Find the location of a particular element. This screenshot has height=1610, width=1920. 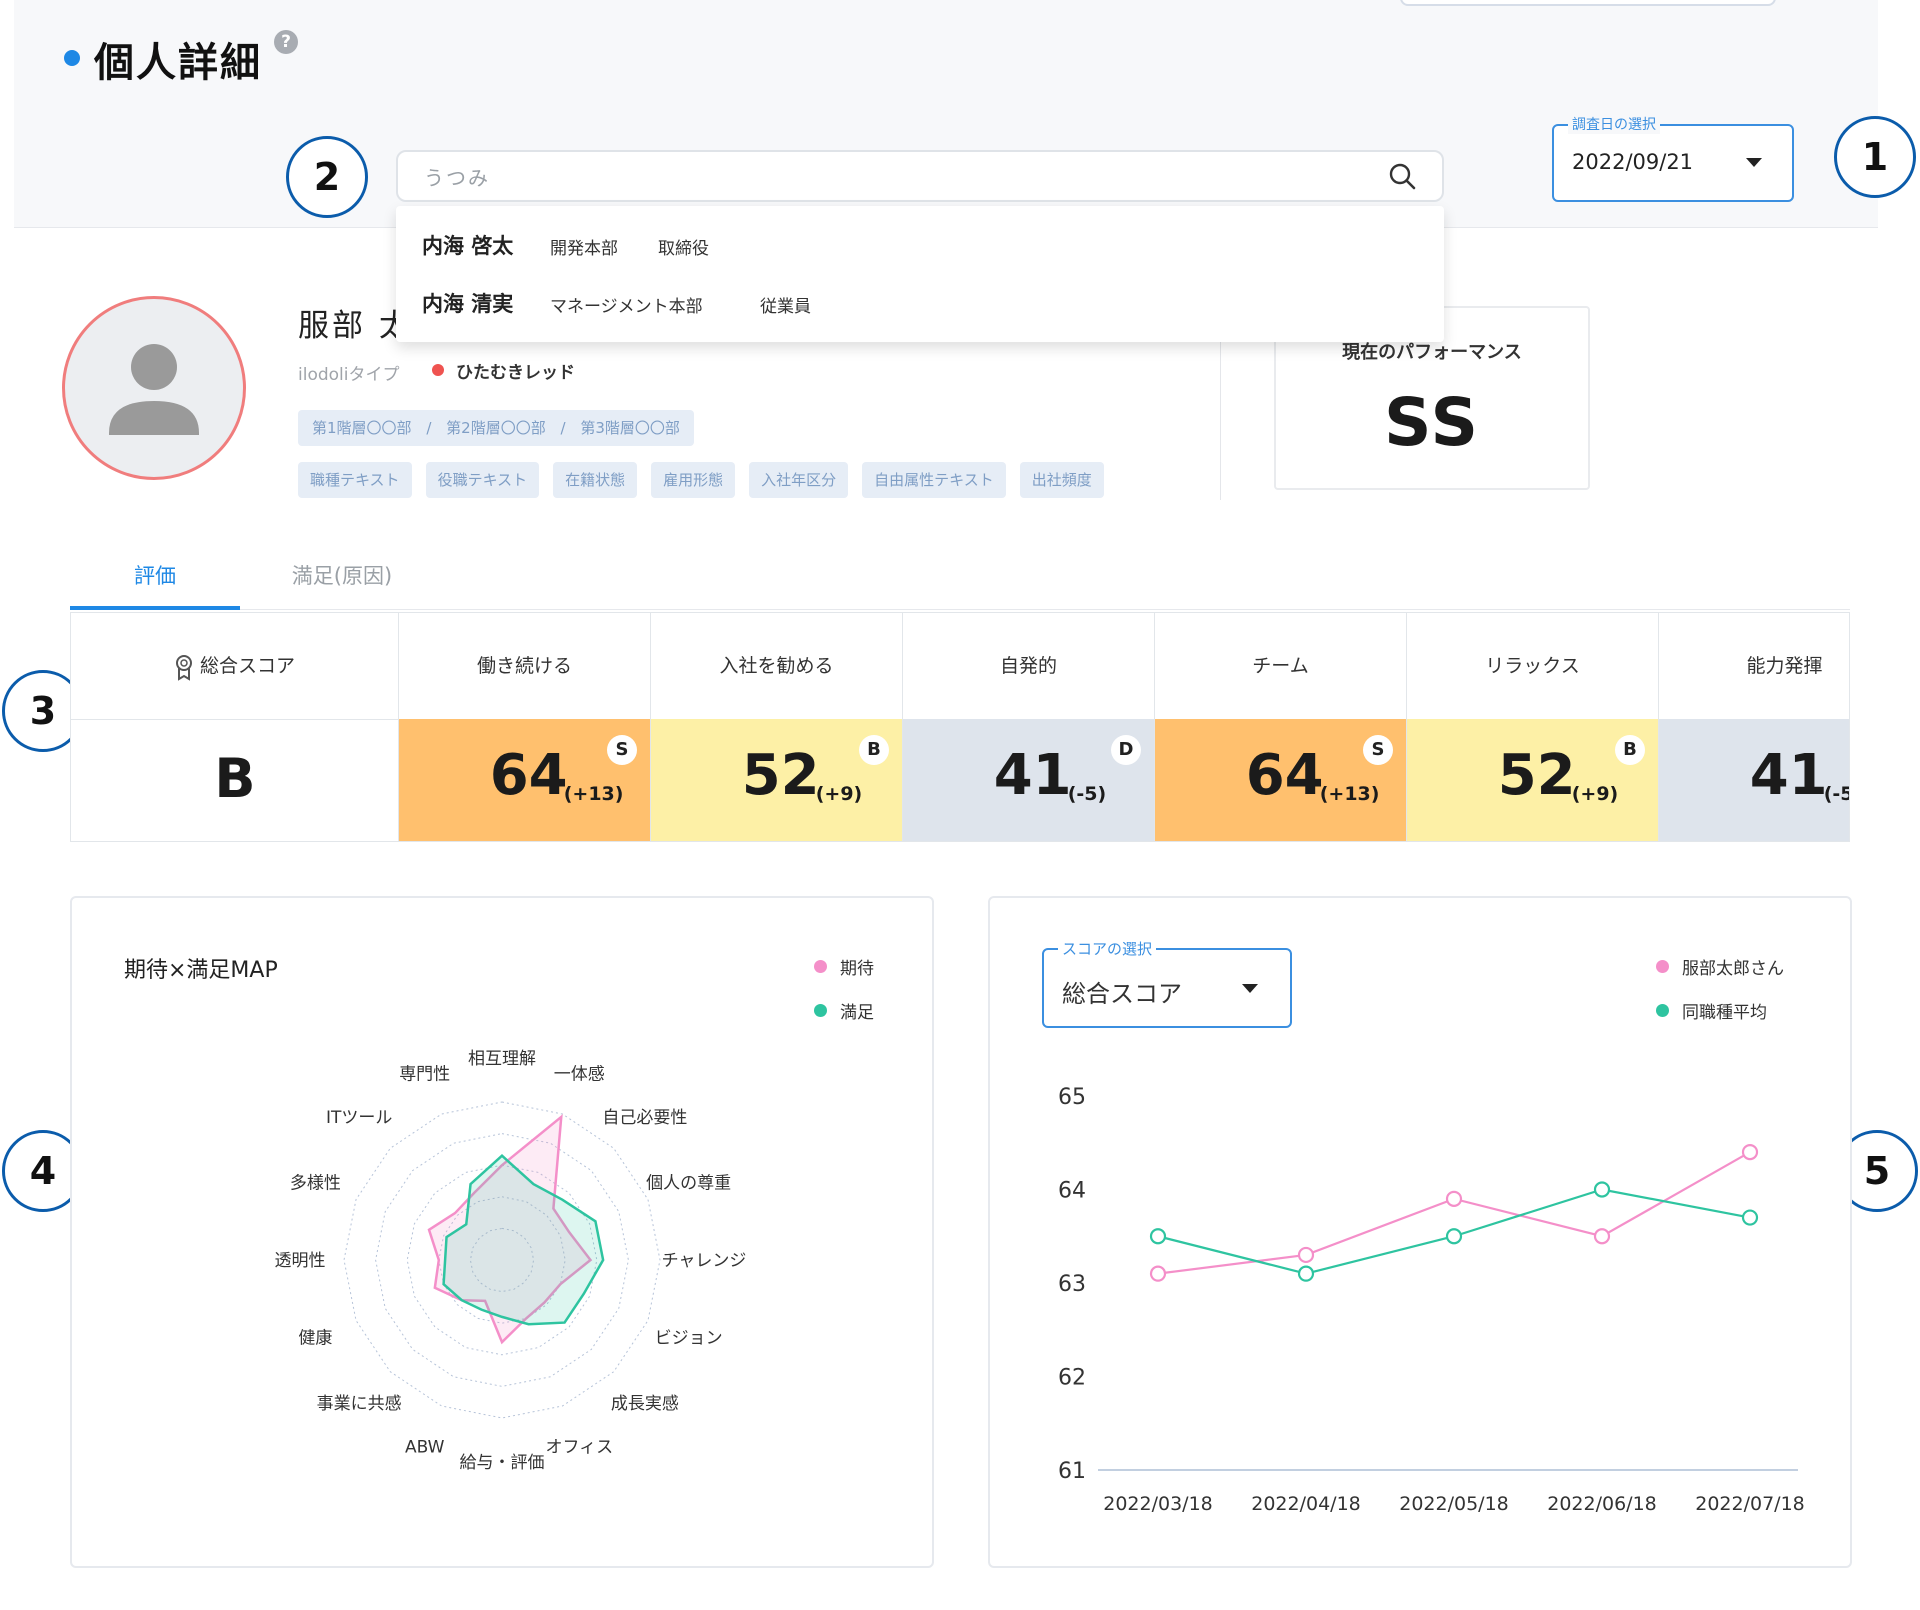

radar-grid-ring is located at coordinates (502, 1260).